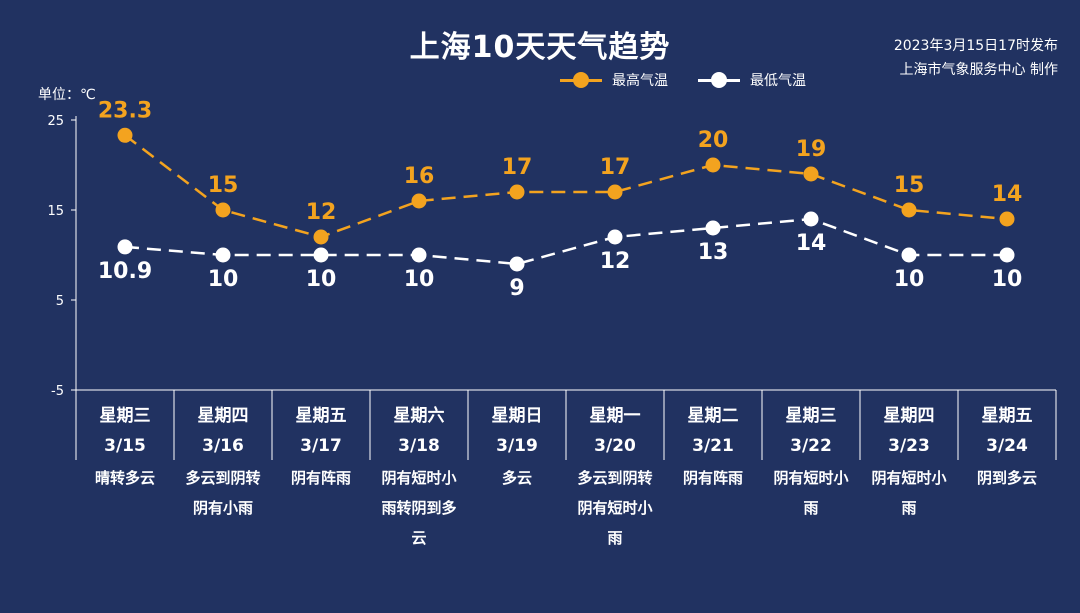 The height and width of the screenshot is (613, 1080). Describe the element at coordinates (517, 478) in the screenshot. I see `weather-description: 多云` at that location.